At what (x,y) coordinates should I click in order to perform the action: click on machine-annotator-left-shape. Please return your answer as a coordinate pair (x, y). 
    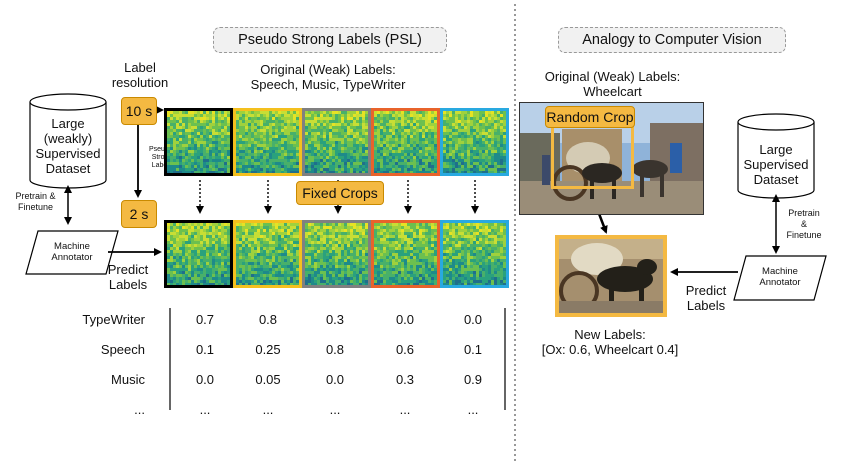
    Looking at the image, I should click on (72, 252).